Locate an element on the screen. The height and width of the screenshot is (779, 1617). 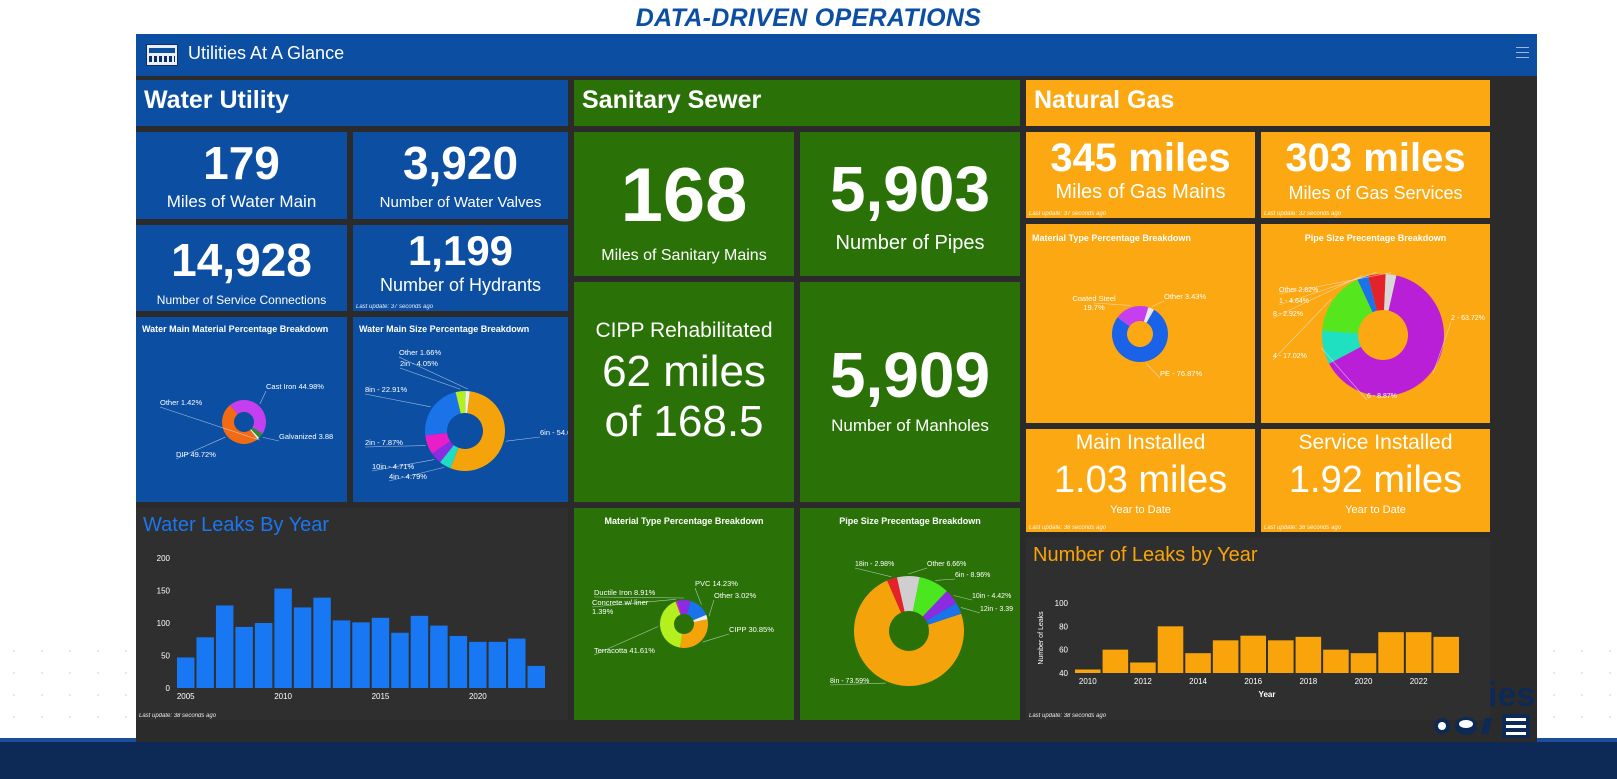
water-leaks-bar-chart: 0 50 100 150 200 2005 2010 2015 2020 is located at coordinates (351, 627).